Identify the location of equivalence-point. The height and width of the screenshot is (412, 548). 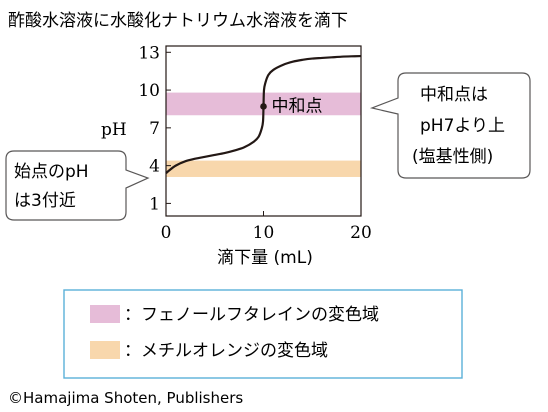
(263, 106).